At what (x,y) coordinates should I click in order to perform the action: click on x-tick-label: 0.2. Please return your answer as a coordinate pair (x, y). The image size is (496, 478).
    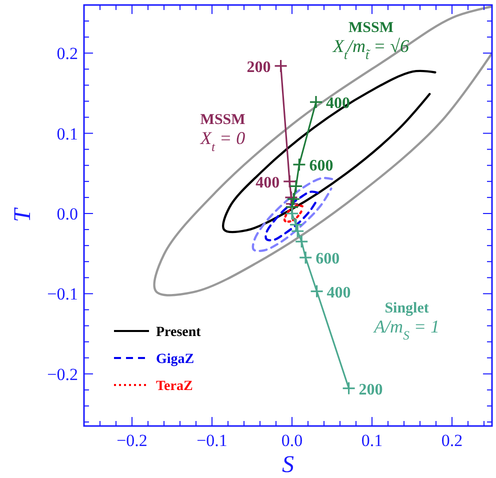
    Looking at the image, I should click on (452, 440).